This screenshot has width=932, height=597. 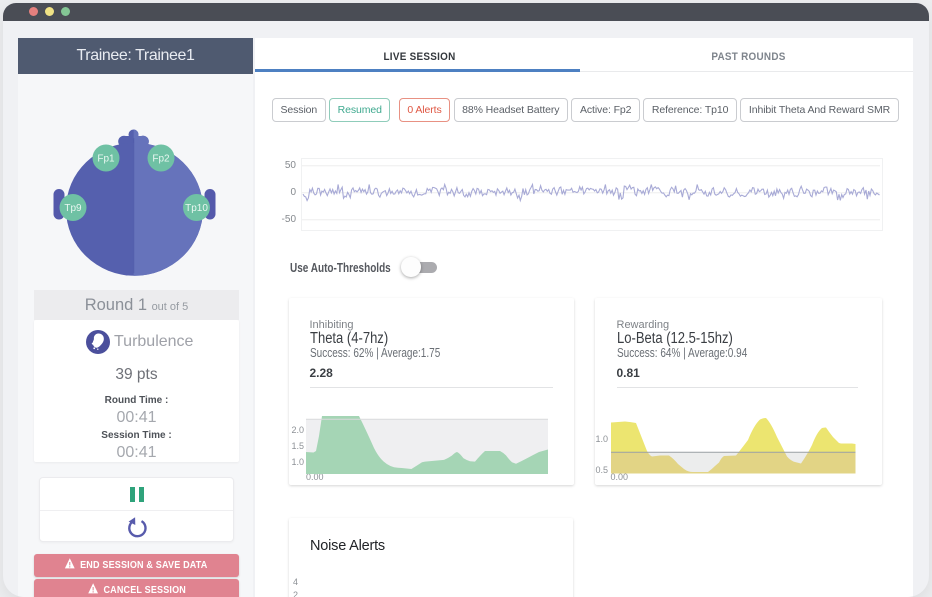 What do you see at coordinates (196, 208) in the screenshot?
I see `svg-text: Tp10` at bounding box center [196, 208].